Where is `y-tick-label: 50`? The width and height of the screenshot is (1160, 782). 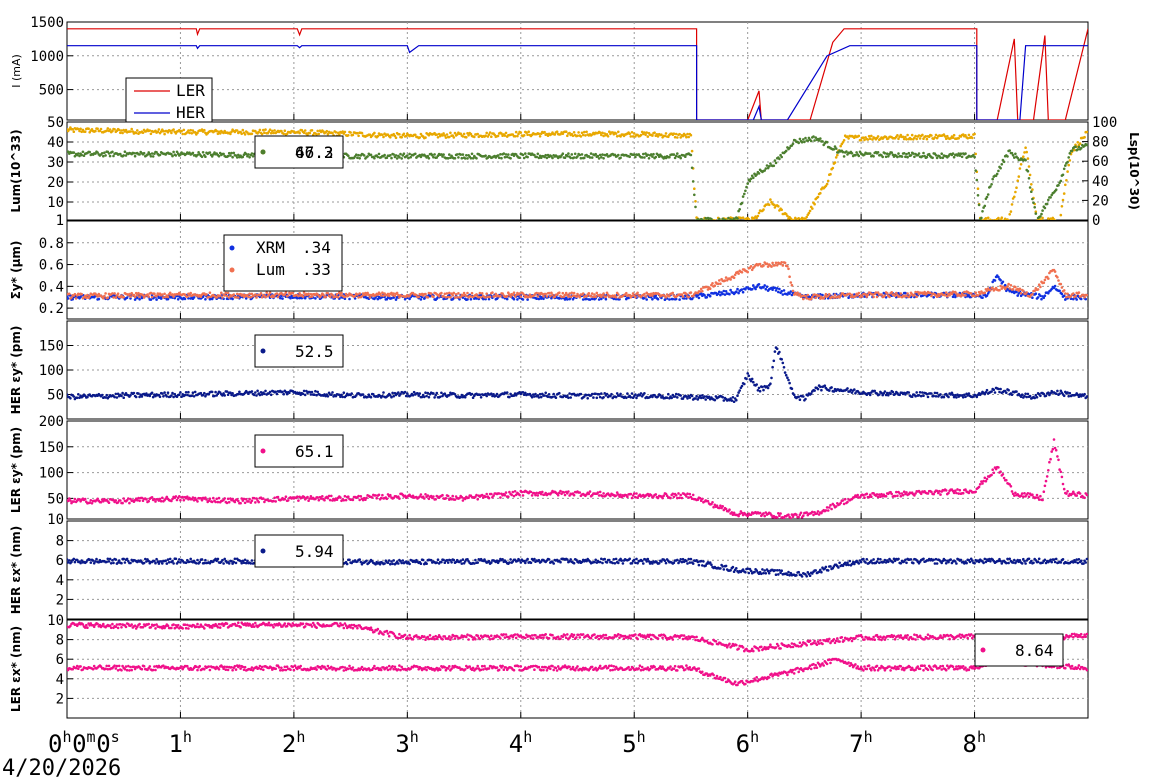 y-tick-label: 50 is located at coordinates (55, 123).